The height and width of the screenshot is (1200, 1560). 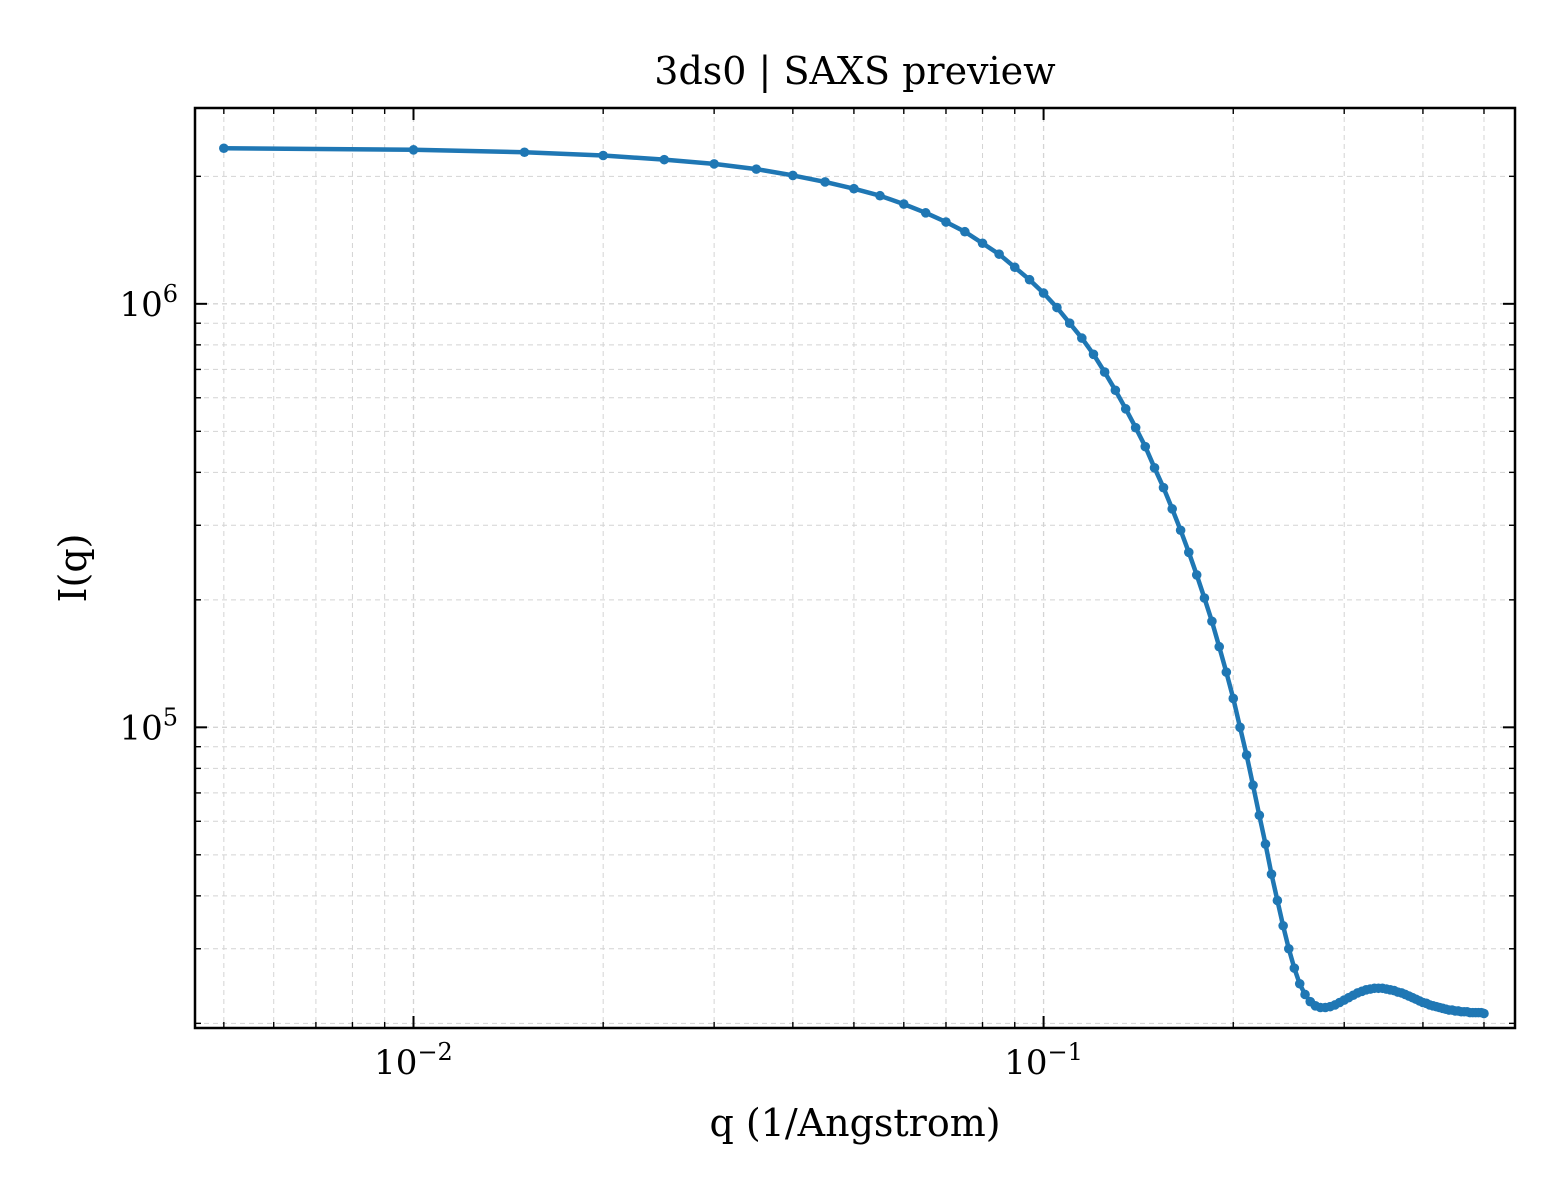 What do you see at coordinates (148, 302) in the screenshot?
I see `y-tick-label: 10⁶` at bounding box center [148, 302].